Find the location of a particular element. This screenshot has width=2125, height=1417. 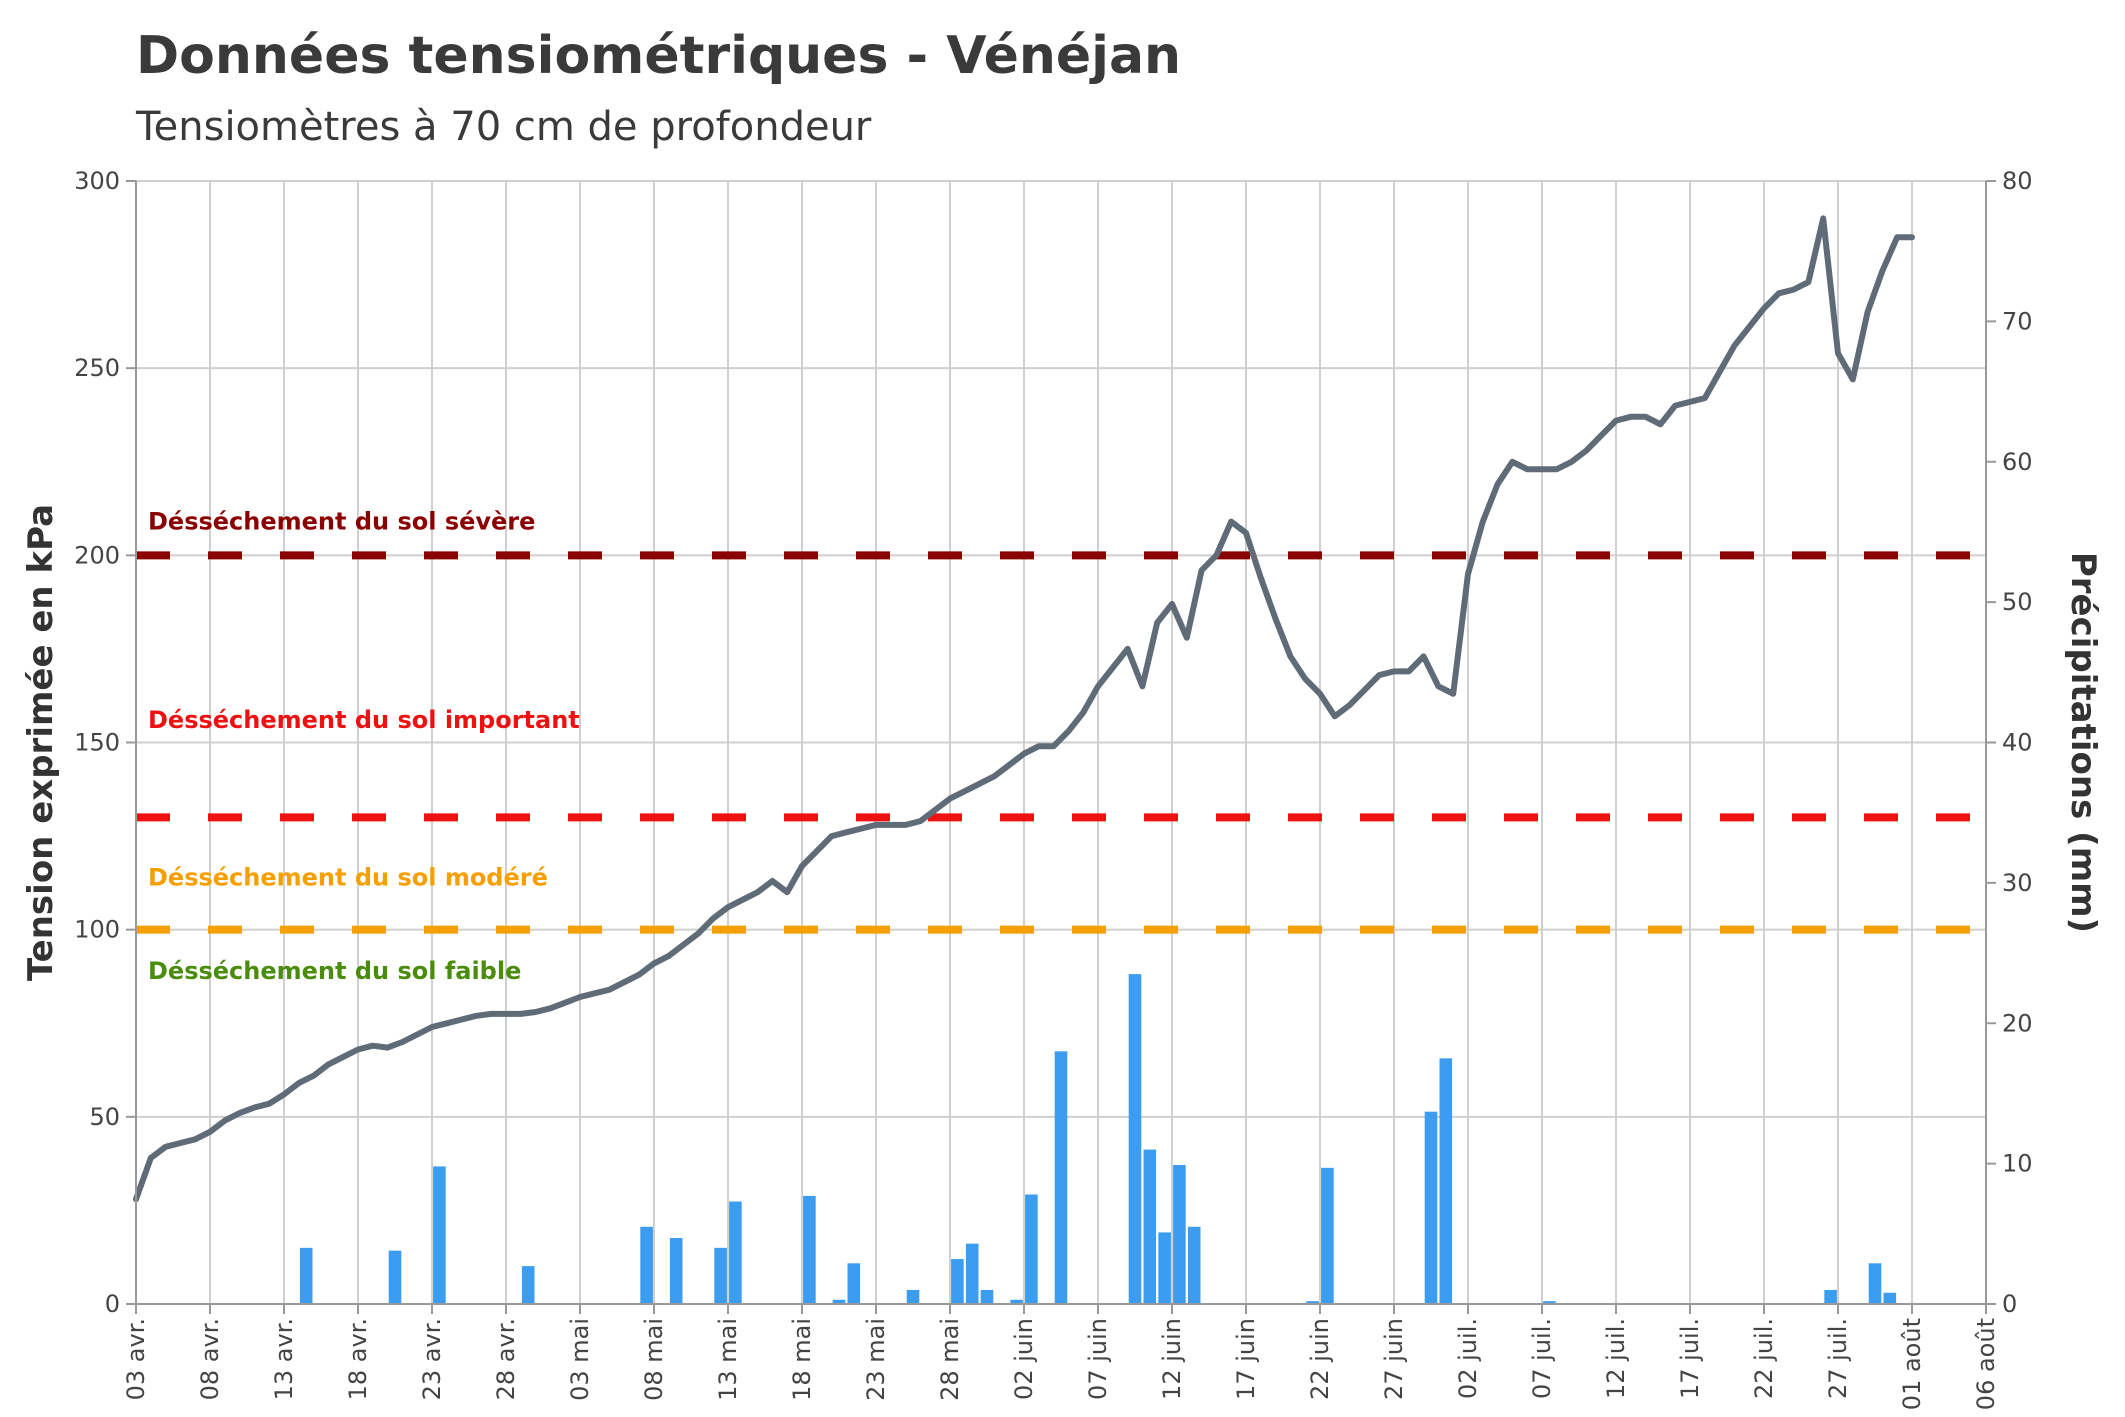

threshold-label: Désséchement du sol important is located at coordinates (364, 720).